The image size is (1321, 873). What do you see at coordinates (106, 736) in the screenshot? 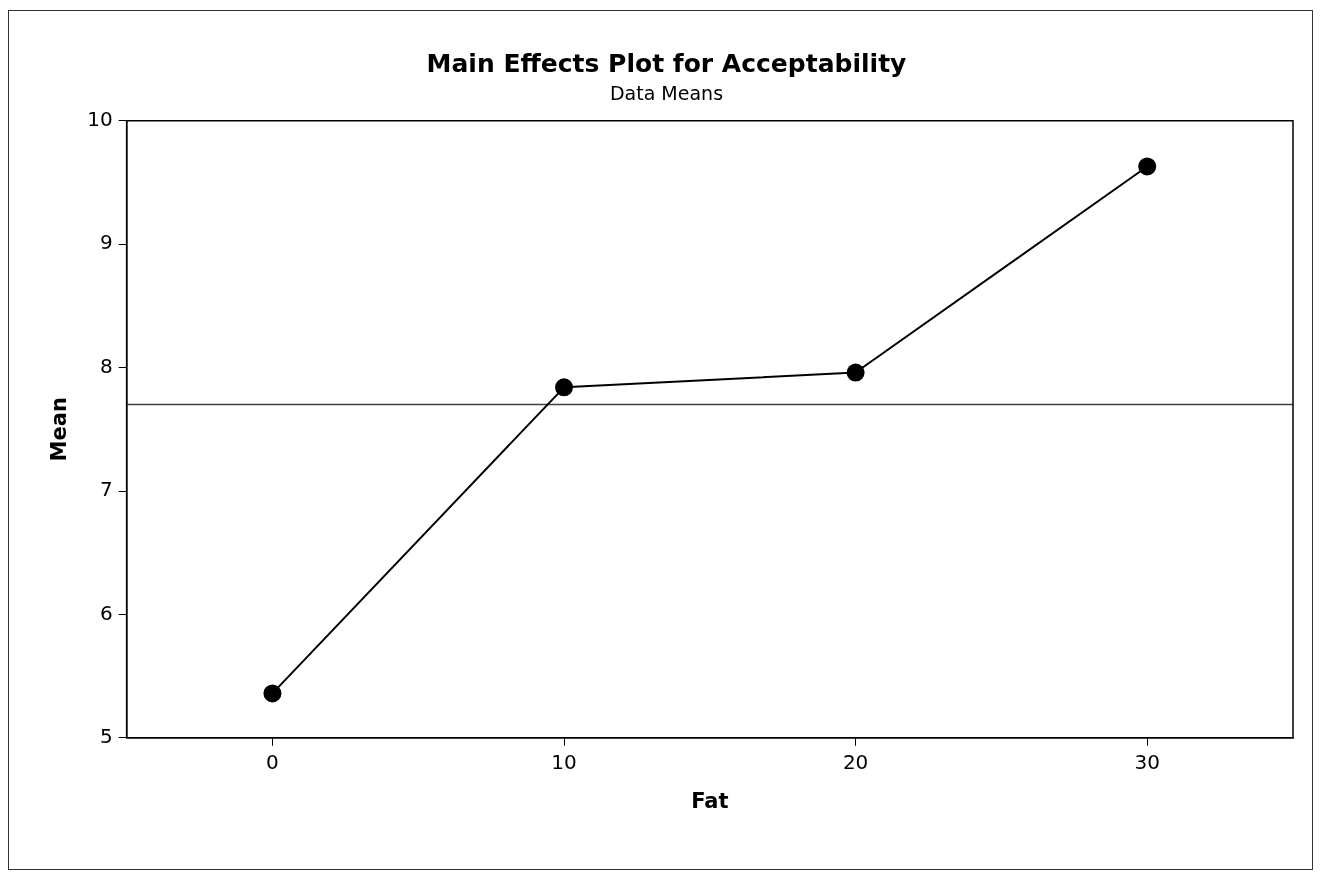
I see `y-tick-label: 5` at bounding box center [106, 736].